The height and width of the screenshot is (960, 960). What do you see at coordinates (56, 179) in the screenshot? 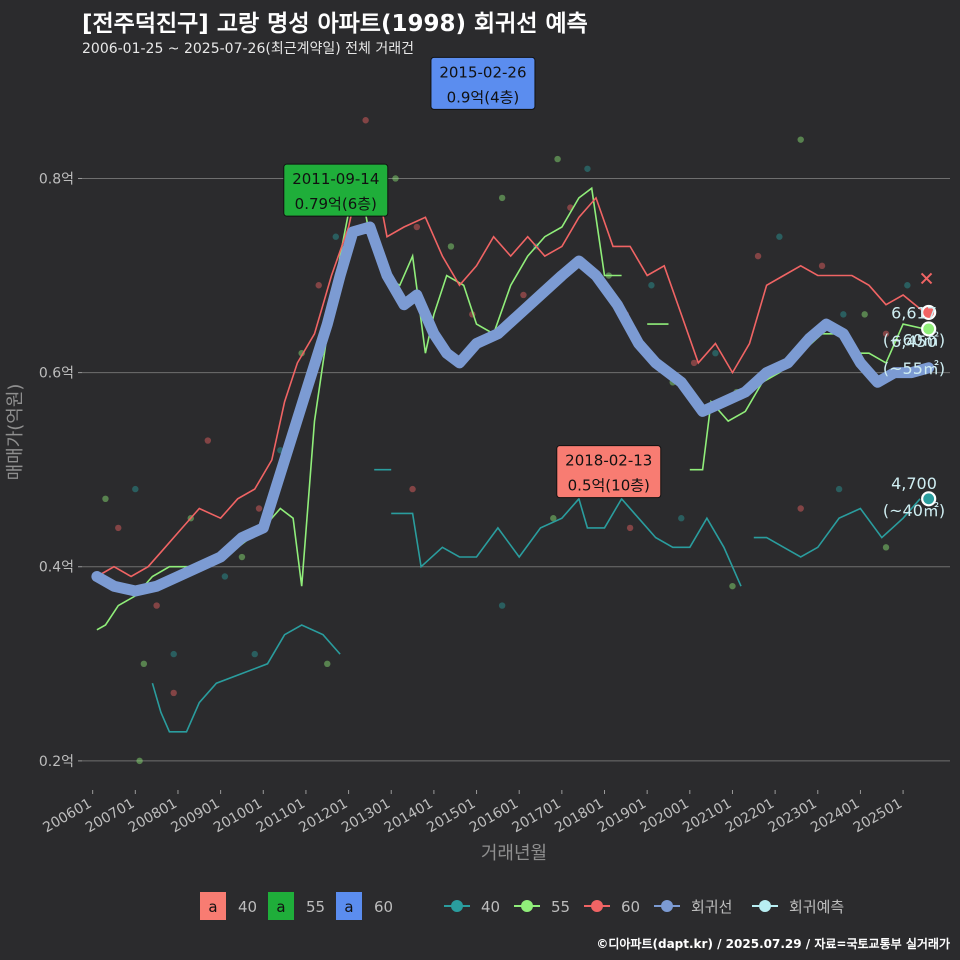
I see `y-tick-label: 0.8억` at bounding box center [56, 179].